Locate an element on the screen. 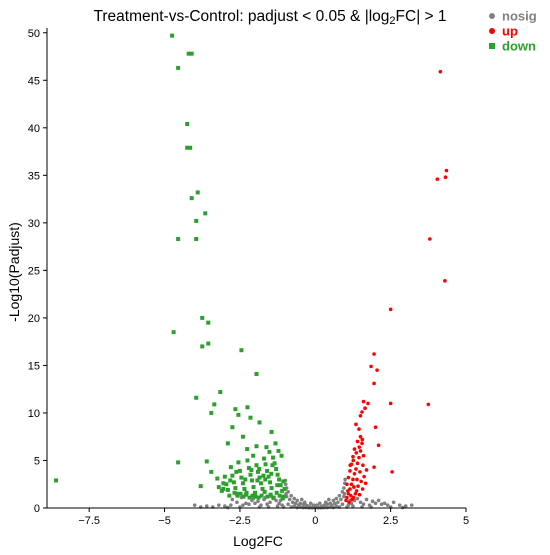 The height and width of the screenshot is (555, 550). x-tick-label: −2.5 is located at coordinates (240, 521).